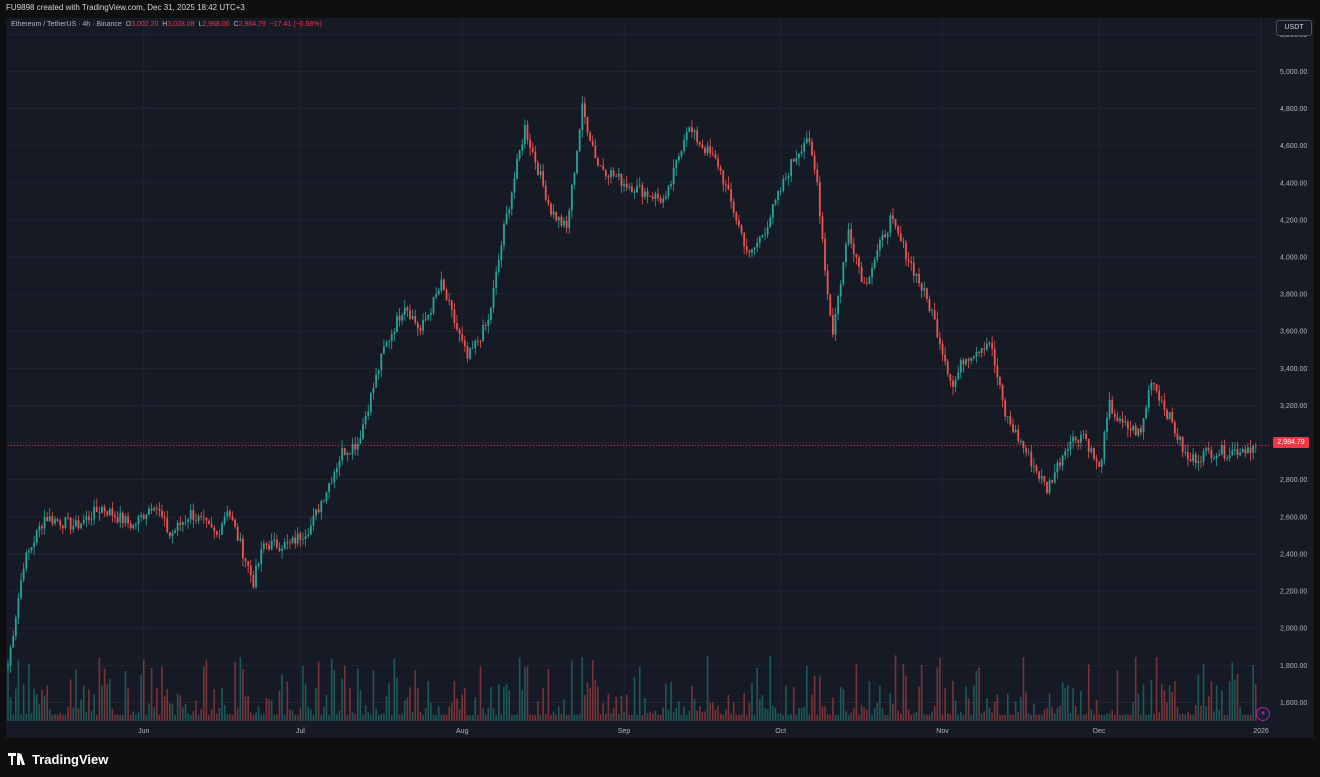 Image resolution: width=1320 pixels, height=777 pixels. I want to click on y-tick-label: 2,800.00, so click(1293, 480).